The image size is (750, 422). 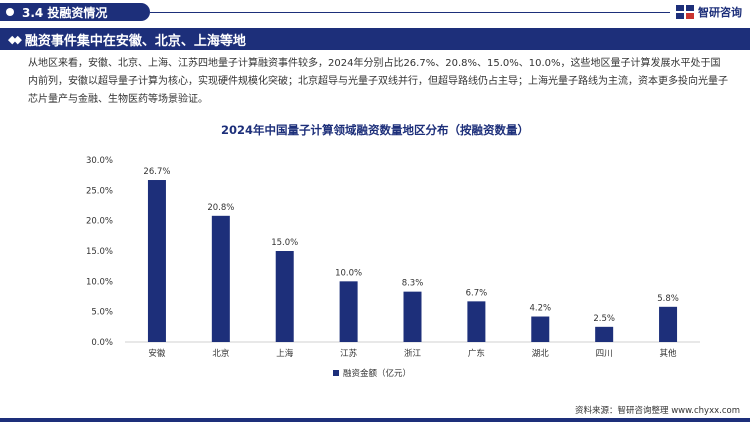 What do you see at coordinates (99, 191) in the screenshot?
I see `y-tick-label: 25.0%` at bounding box center [99, 191].